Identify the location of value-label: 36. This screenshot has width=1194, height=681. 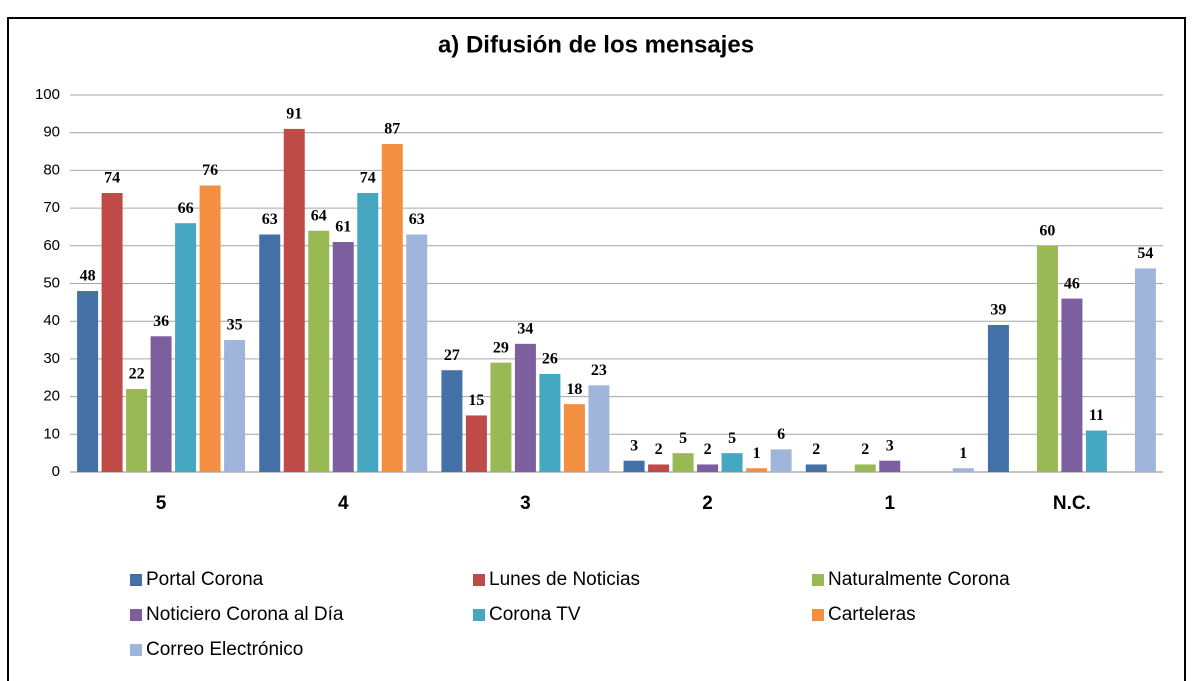
(161, 321).